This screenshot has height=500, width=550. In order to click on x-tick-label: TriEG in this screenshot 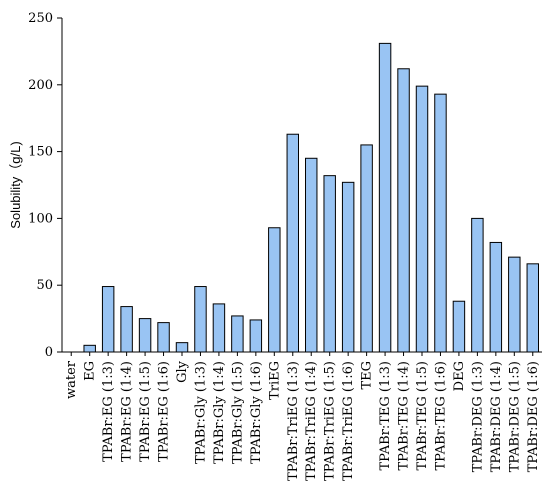, I will do `click(274, 380)`.